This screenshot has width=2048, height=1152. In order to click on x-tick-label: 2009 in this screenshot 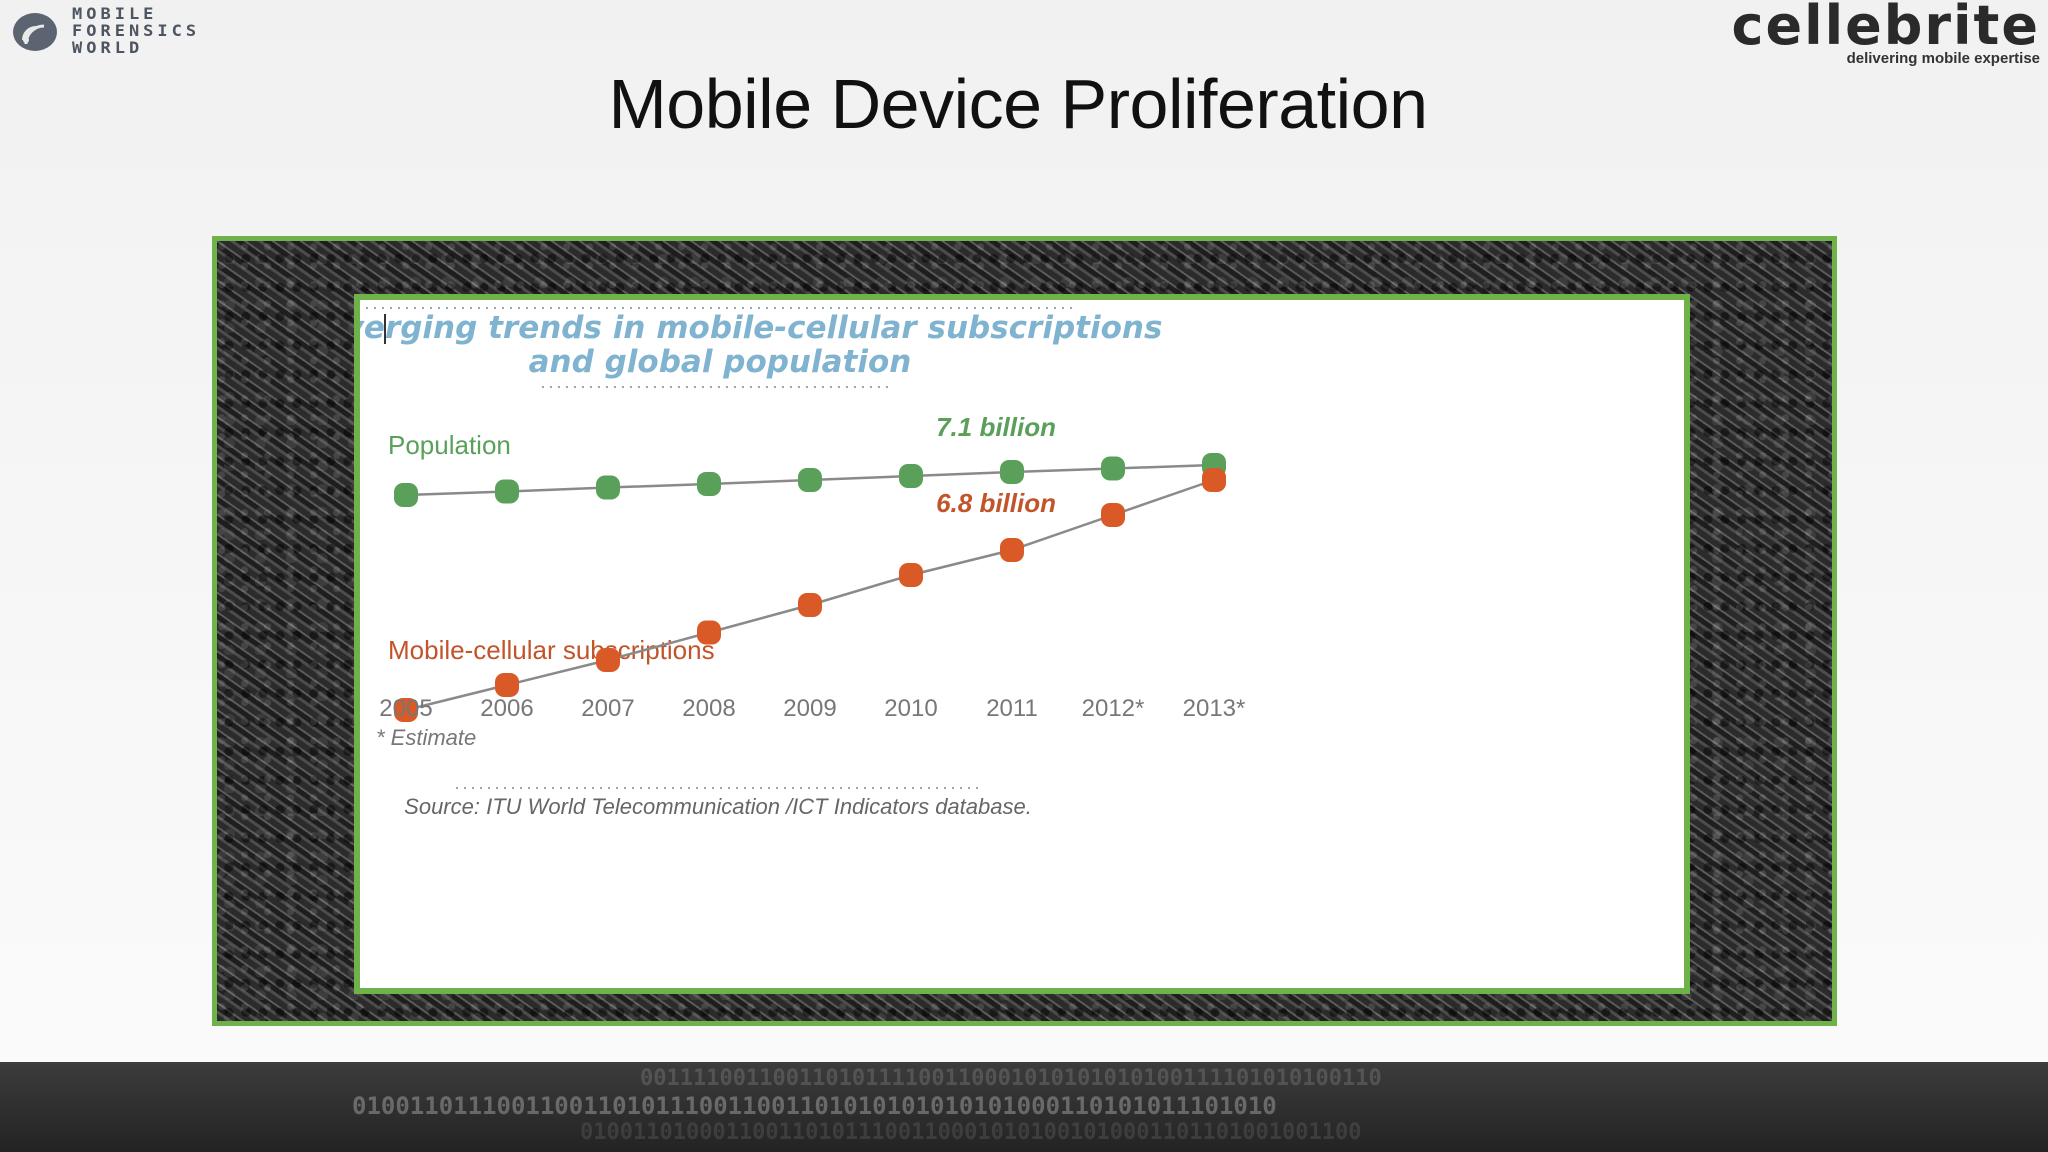, I will do `click(809, 708)`.